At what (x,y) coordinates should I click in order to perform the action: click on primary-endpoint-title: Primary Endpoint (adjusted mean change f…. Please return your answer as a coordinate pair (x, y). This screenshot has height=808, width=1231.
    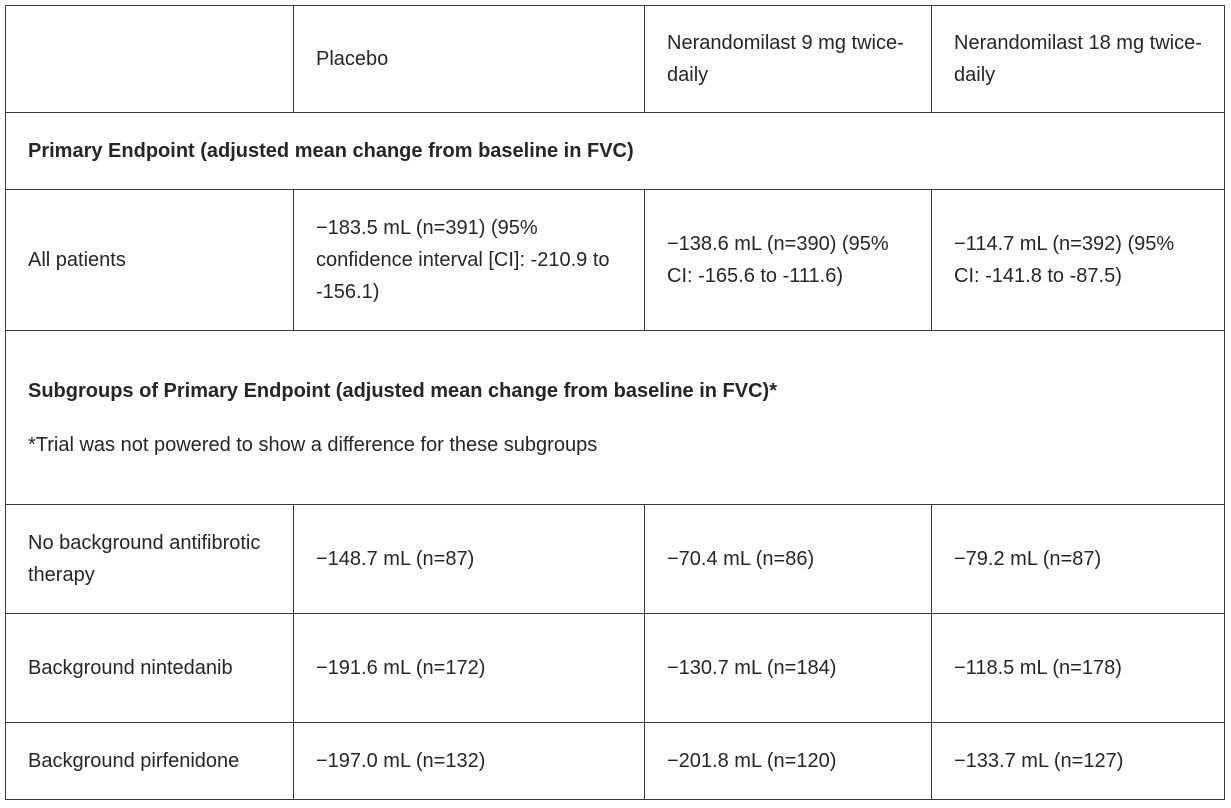
    Looking at the image, I should click on (615, 151).